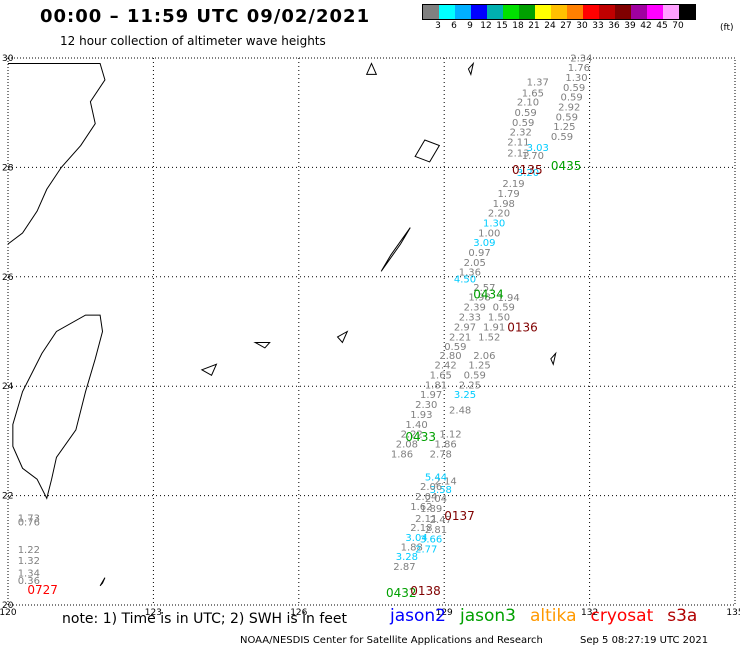  I want to click on track-time-label: 0137, so click(459, 516).